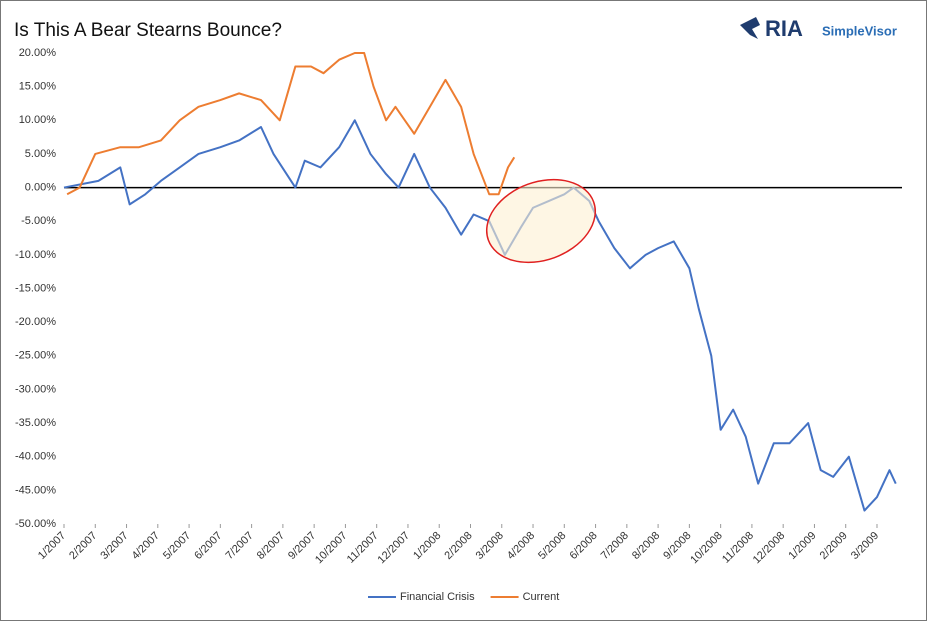 Image resolution: width=927 pixels, height=626 pixels. What do you see at coordinates (750, 28) in the screenshot?
I see `logo-icon` at bounding box center [750, 28].